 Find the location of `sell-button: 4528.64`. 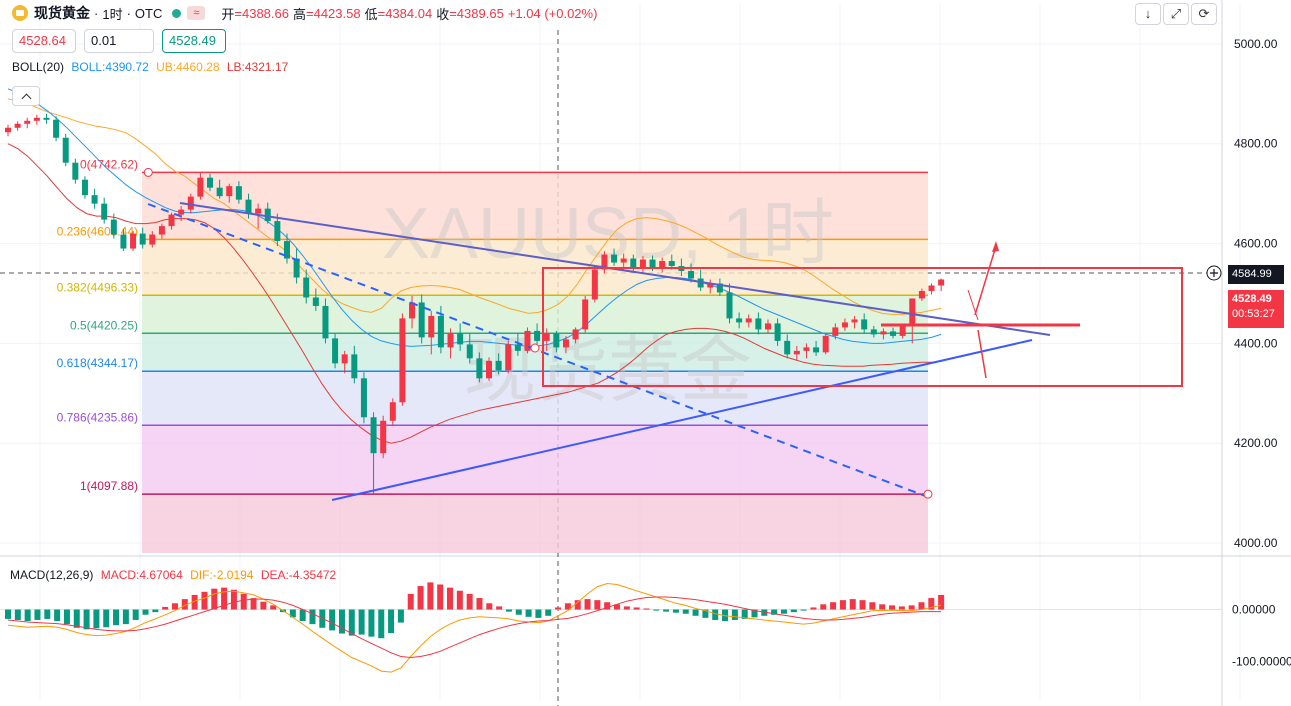

sell-button: 4528.64 is located at coordinates (44, 41).